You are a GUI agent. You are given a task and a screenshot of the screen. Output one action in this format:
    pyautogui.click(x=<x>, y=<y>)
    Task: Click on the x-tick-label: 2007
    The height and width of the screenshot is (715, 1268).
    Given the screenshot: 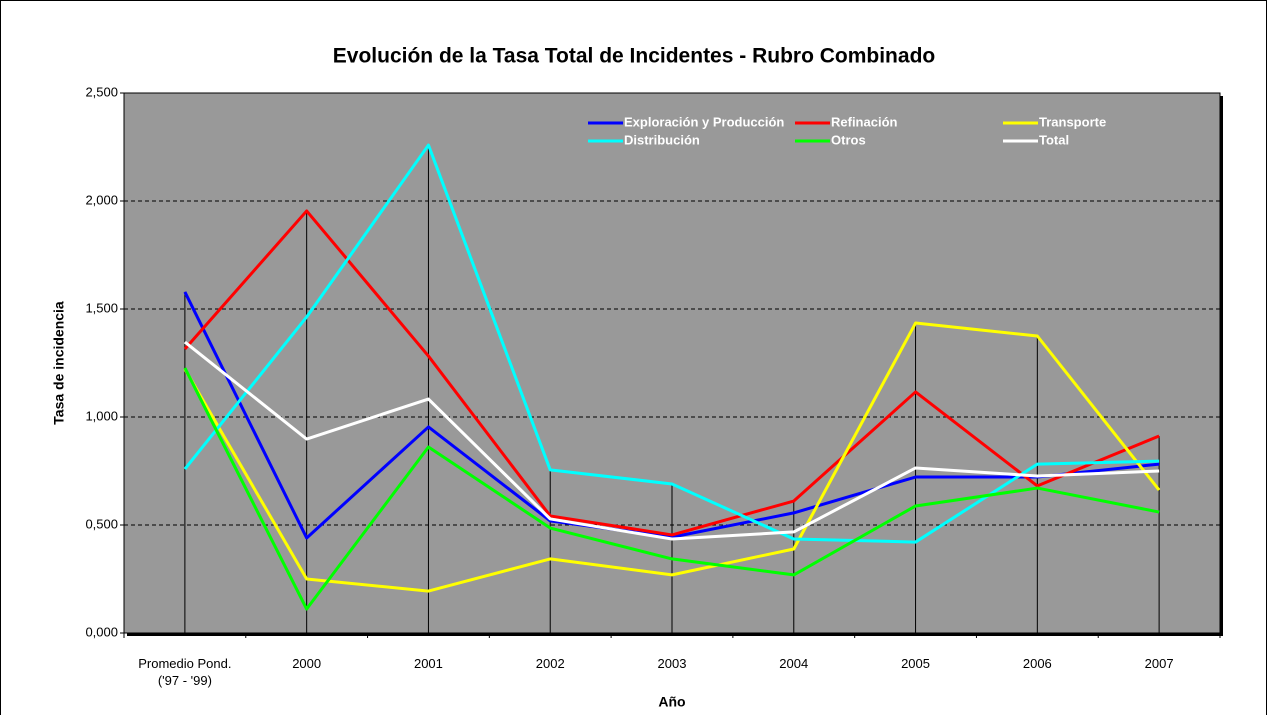 What is the action you would take?
    pyautogui.click(x=1159, y=663)
    